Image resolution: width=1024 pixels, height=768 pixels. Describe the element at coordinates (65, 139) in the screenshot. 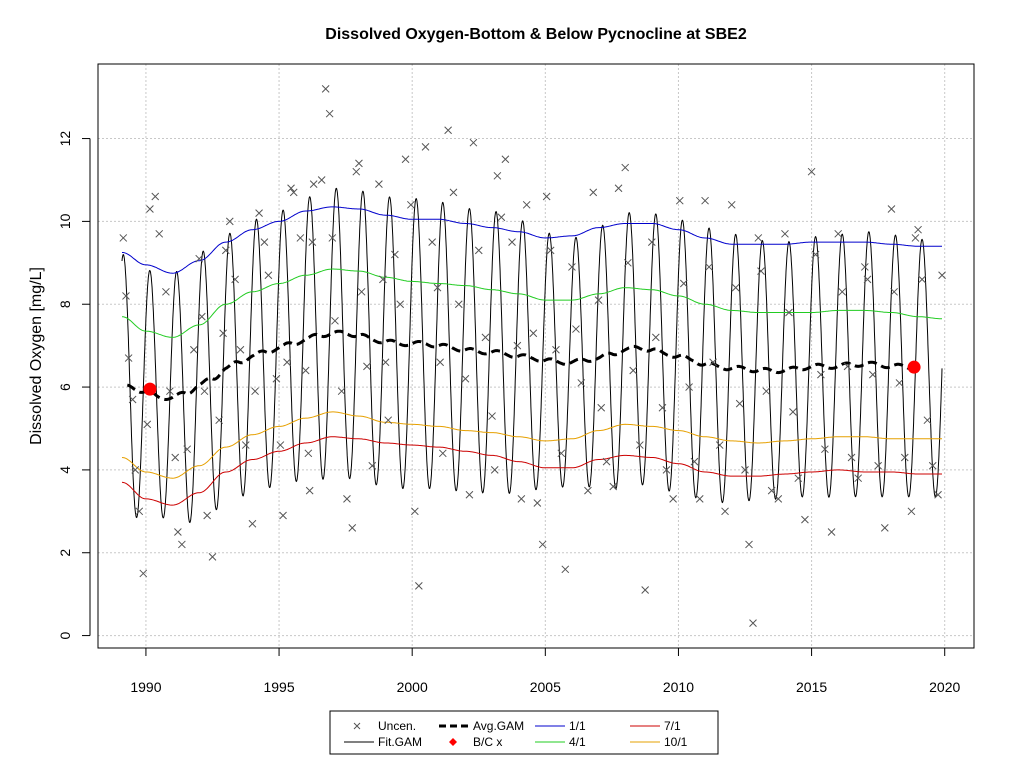

I see `y-tick-label: 12` at that location.